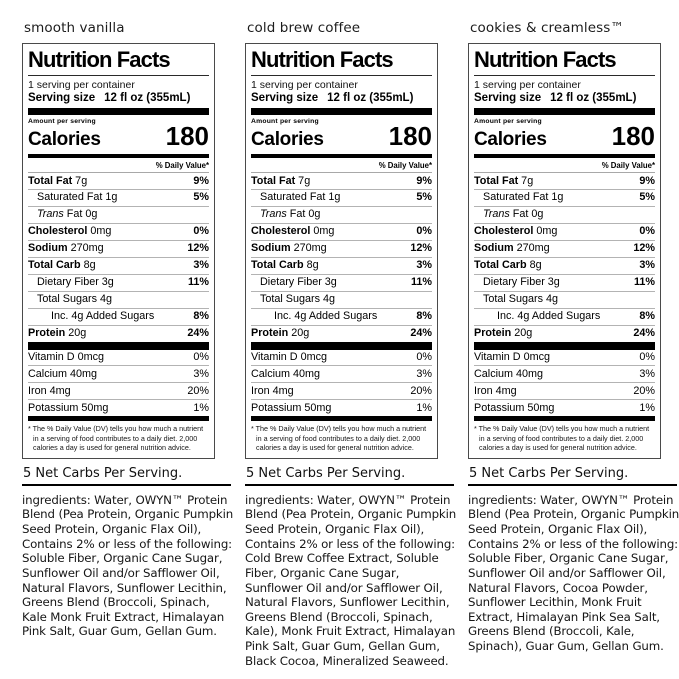 This screenshot has height=679, width=679. What do you see at coordinates (118, 316) in the screenshot?
I see `nutrient-row-added-sugars: Inc. 4g Added Sugars 8%` at bounding box center [118, 316].